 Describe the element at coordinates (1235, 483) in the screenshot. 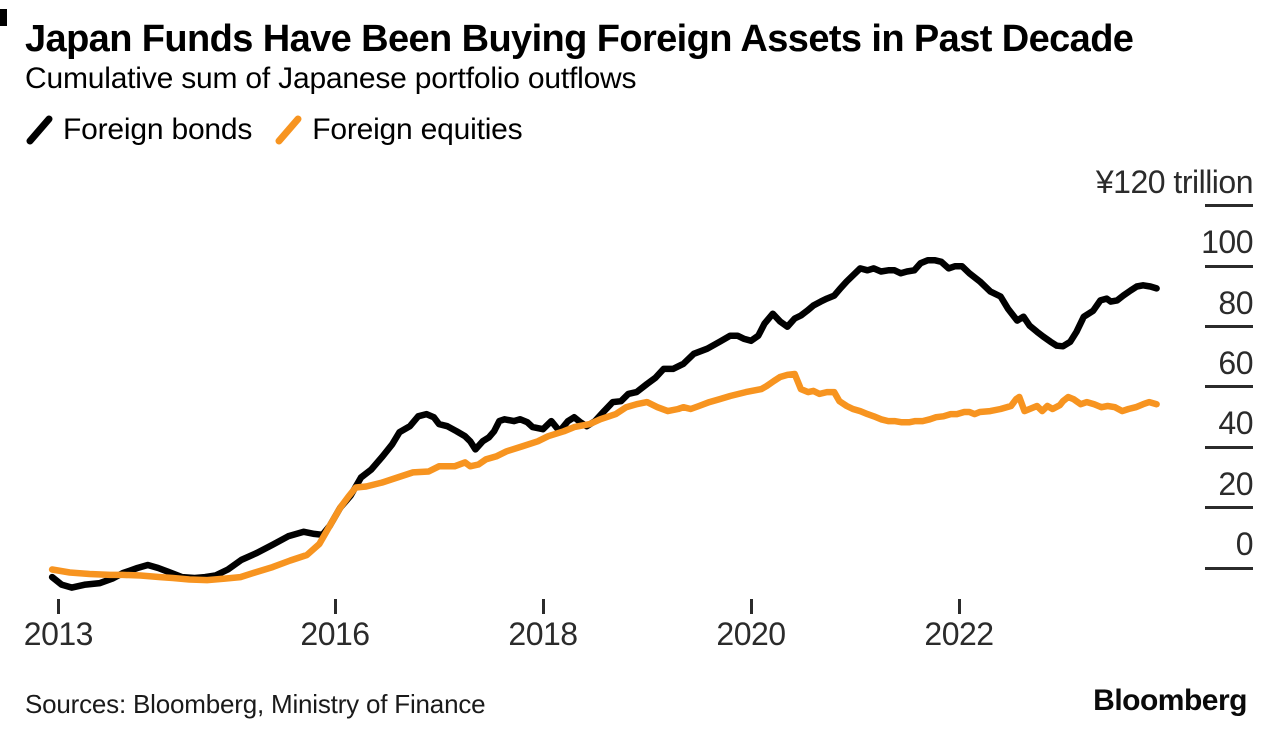

I see `y-tick-label: 20` at that location.